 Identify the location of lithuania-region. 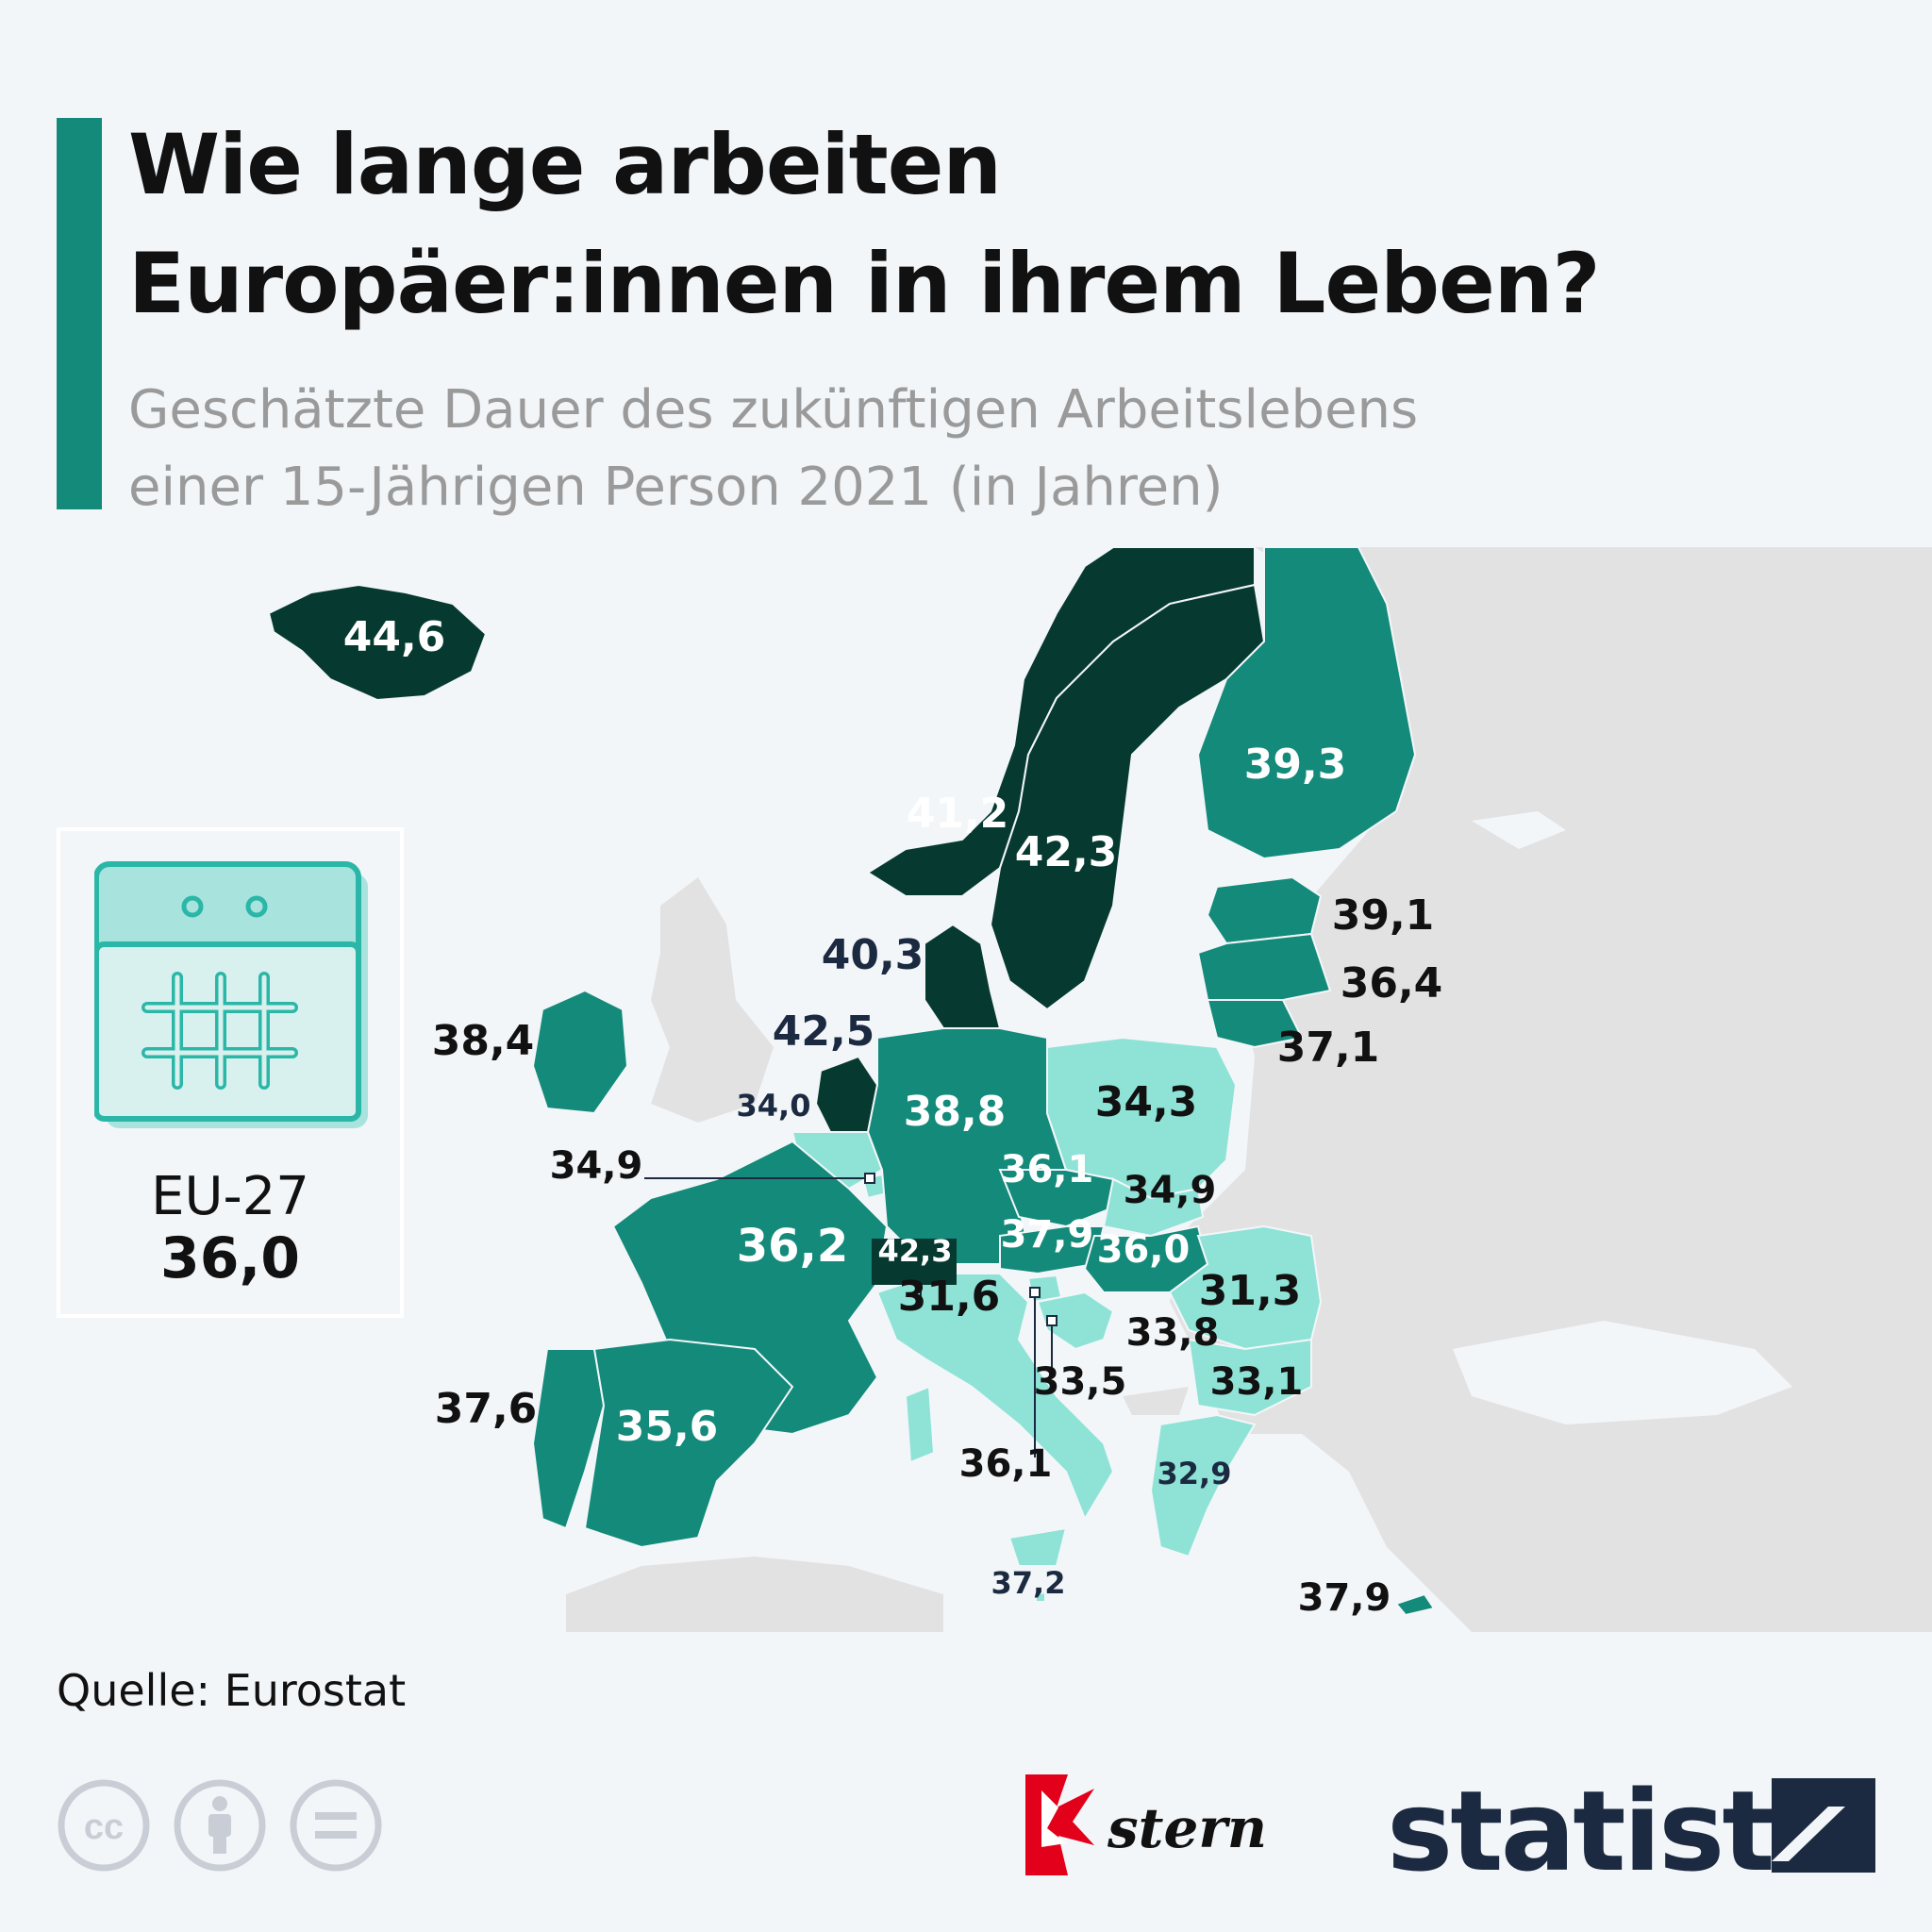
(1255, 1024).